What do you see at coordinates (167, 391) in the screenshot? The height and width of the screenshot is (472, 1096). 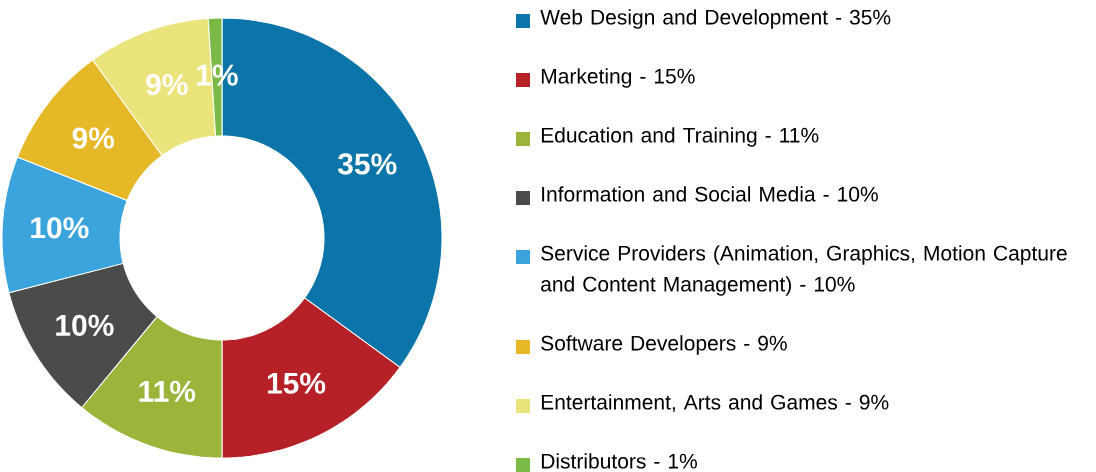 I see `data-label: 11%` at bounding box center [167, 391].